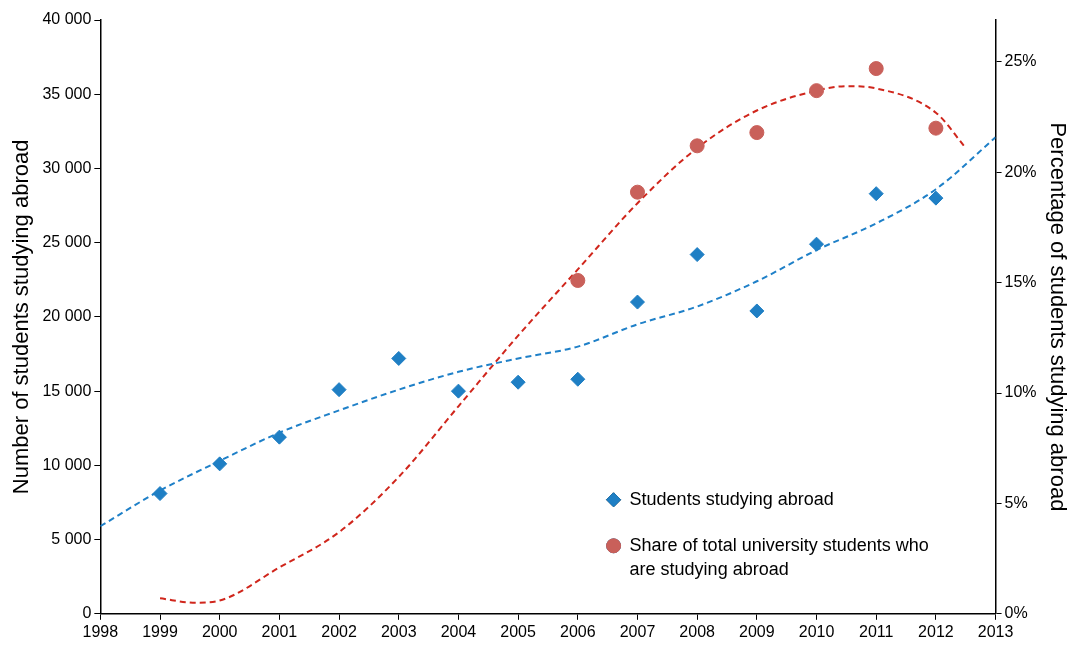  I want to click on y2-axis-title: Percentage of students studying abroad, so click(1058, 317).